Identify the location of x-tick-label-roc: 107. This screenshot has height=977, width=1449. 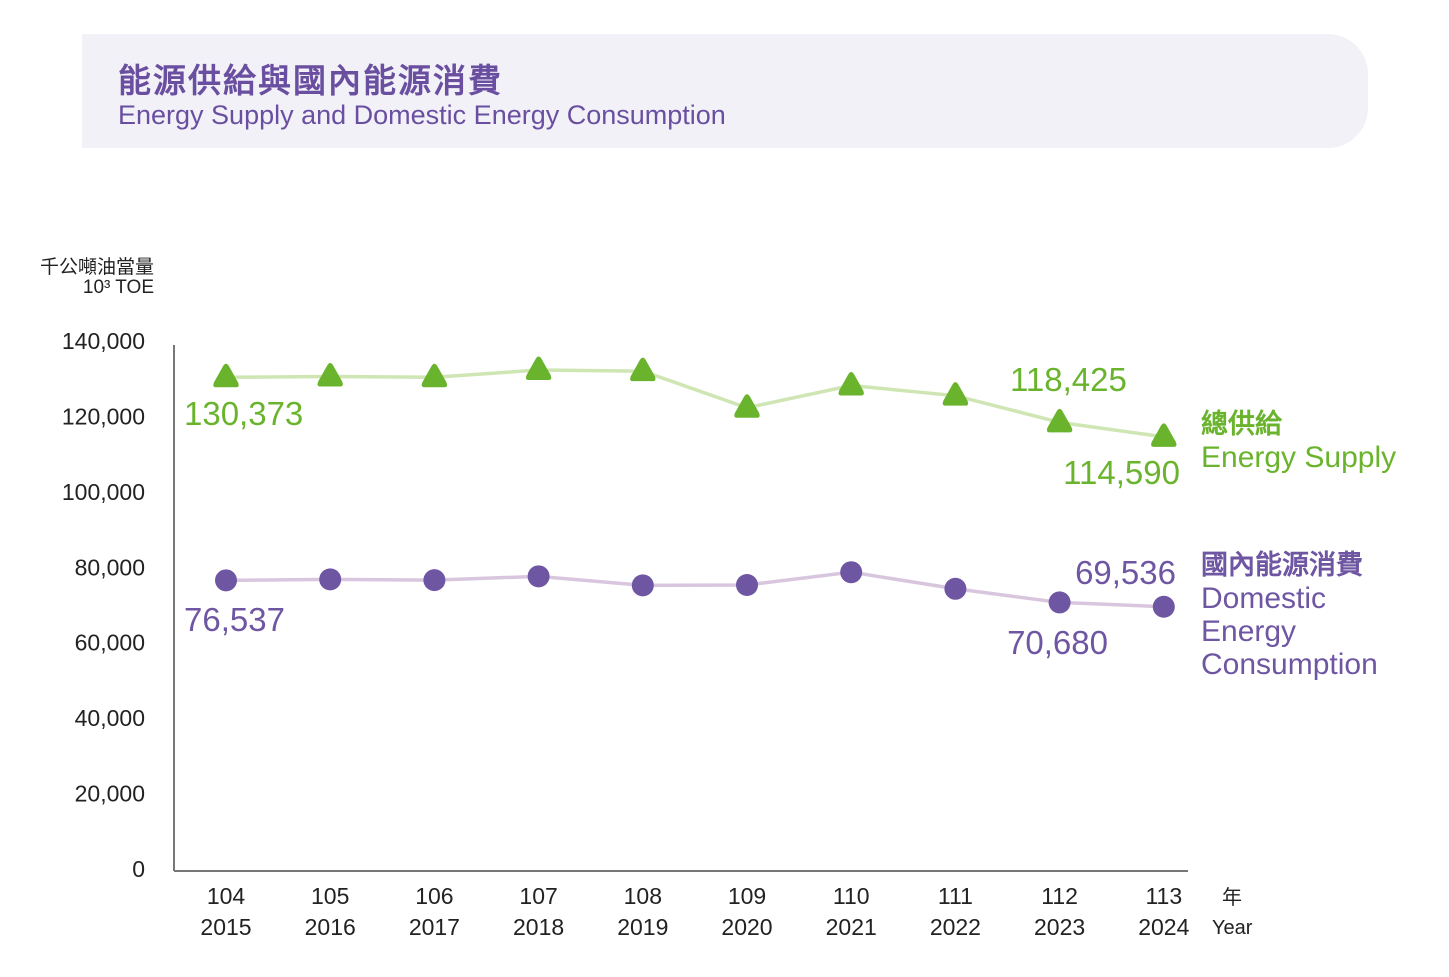
(538, 896).